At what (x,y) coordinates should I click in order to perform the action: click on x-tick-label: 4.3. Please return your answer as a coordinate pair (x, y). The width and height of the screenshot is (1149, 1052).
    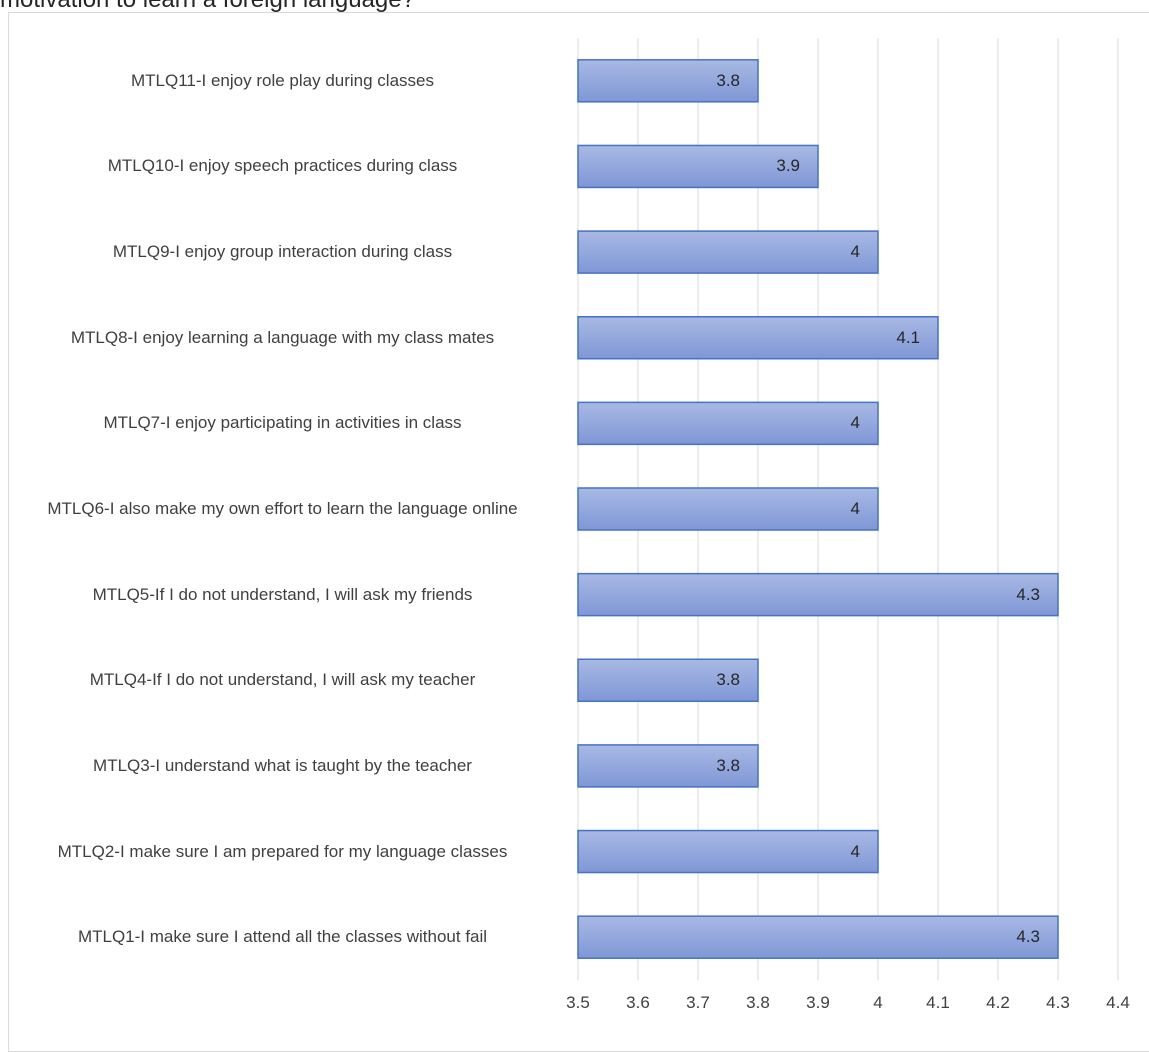
    Looking at the image, I should click on (1058, 1002).